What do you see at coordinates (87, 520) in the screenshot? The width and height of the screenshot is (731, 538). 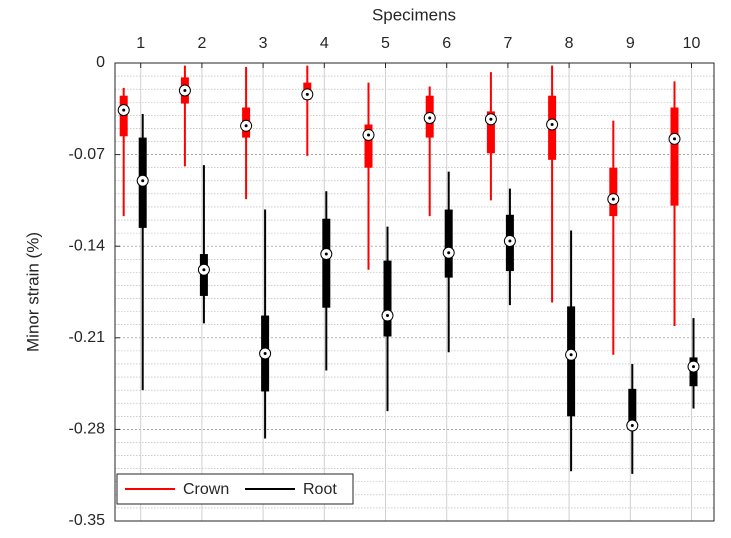 I see `y-tick-label: -0.35` at bounding box center [87, 520].